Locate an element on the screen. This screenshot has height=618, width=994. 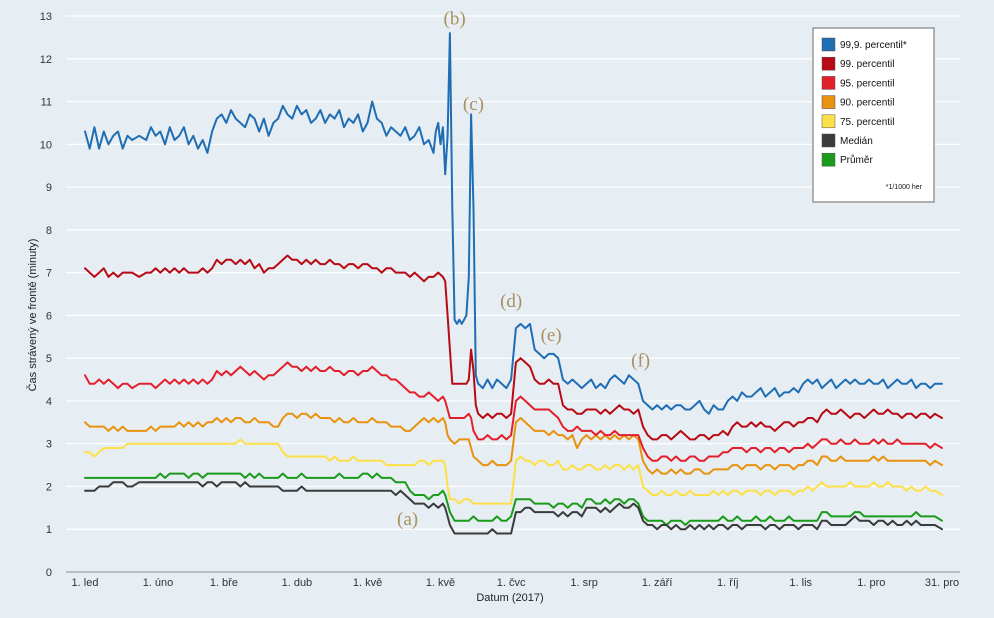
x-tick-label: 1. dub is located at coordinates (297, 583).